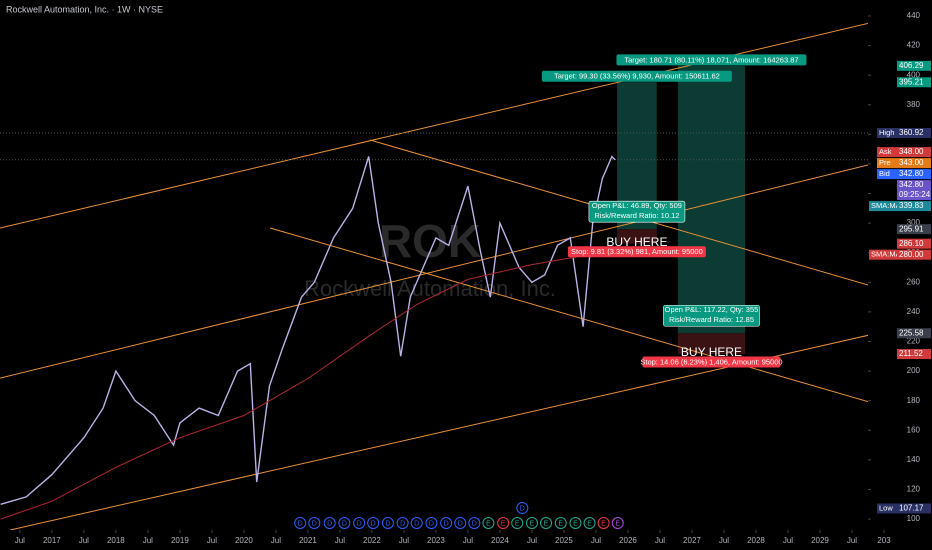 The width and height of the screenshot is (932, 550). Describe the element at coordinates (911, 353) in the screenshot. I see `badge-text: 211.52` at that location.